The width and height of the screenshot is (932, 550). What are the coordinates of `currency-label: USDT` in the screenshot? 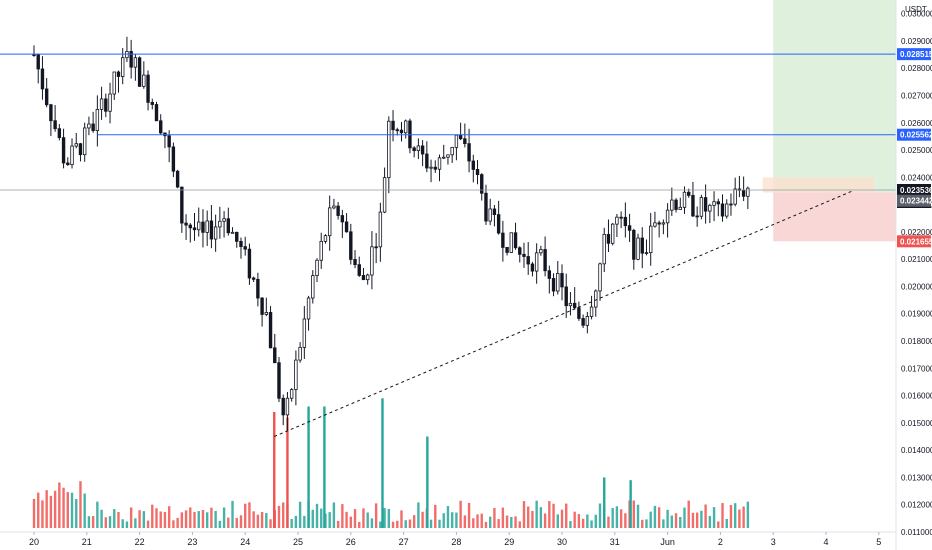 It's located at (916, 9).